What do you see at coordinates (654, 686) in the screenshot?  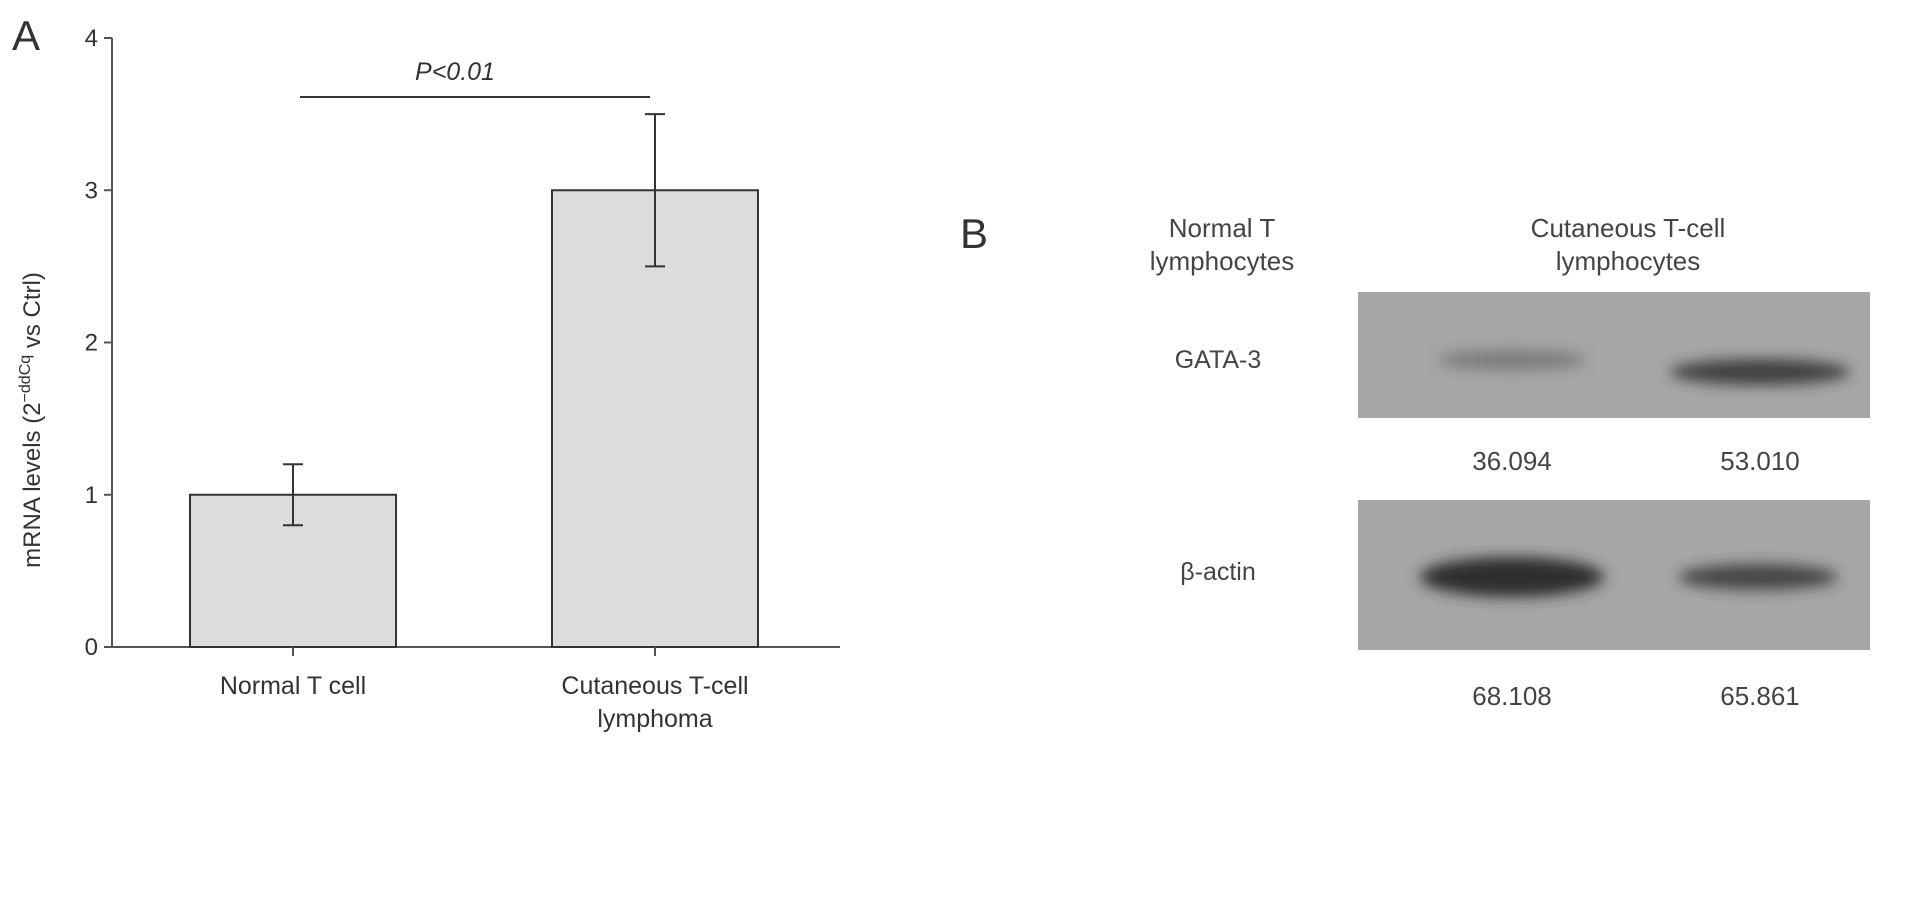 I see `x-tick-label-1-0: Cutaneous T-cell` at bounding box center [654, 686].